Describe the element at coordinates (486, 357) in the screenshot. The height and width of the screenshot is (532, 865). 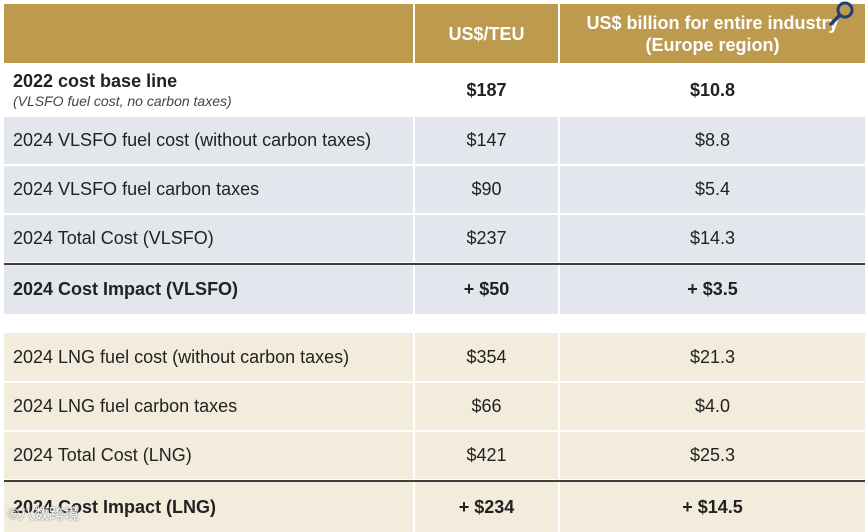
I see `row-teu: $354` at that location.